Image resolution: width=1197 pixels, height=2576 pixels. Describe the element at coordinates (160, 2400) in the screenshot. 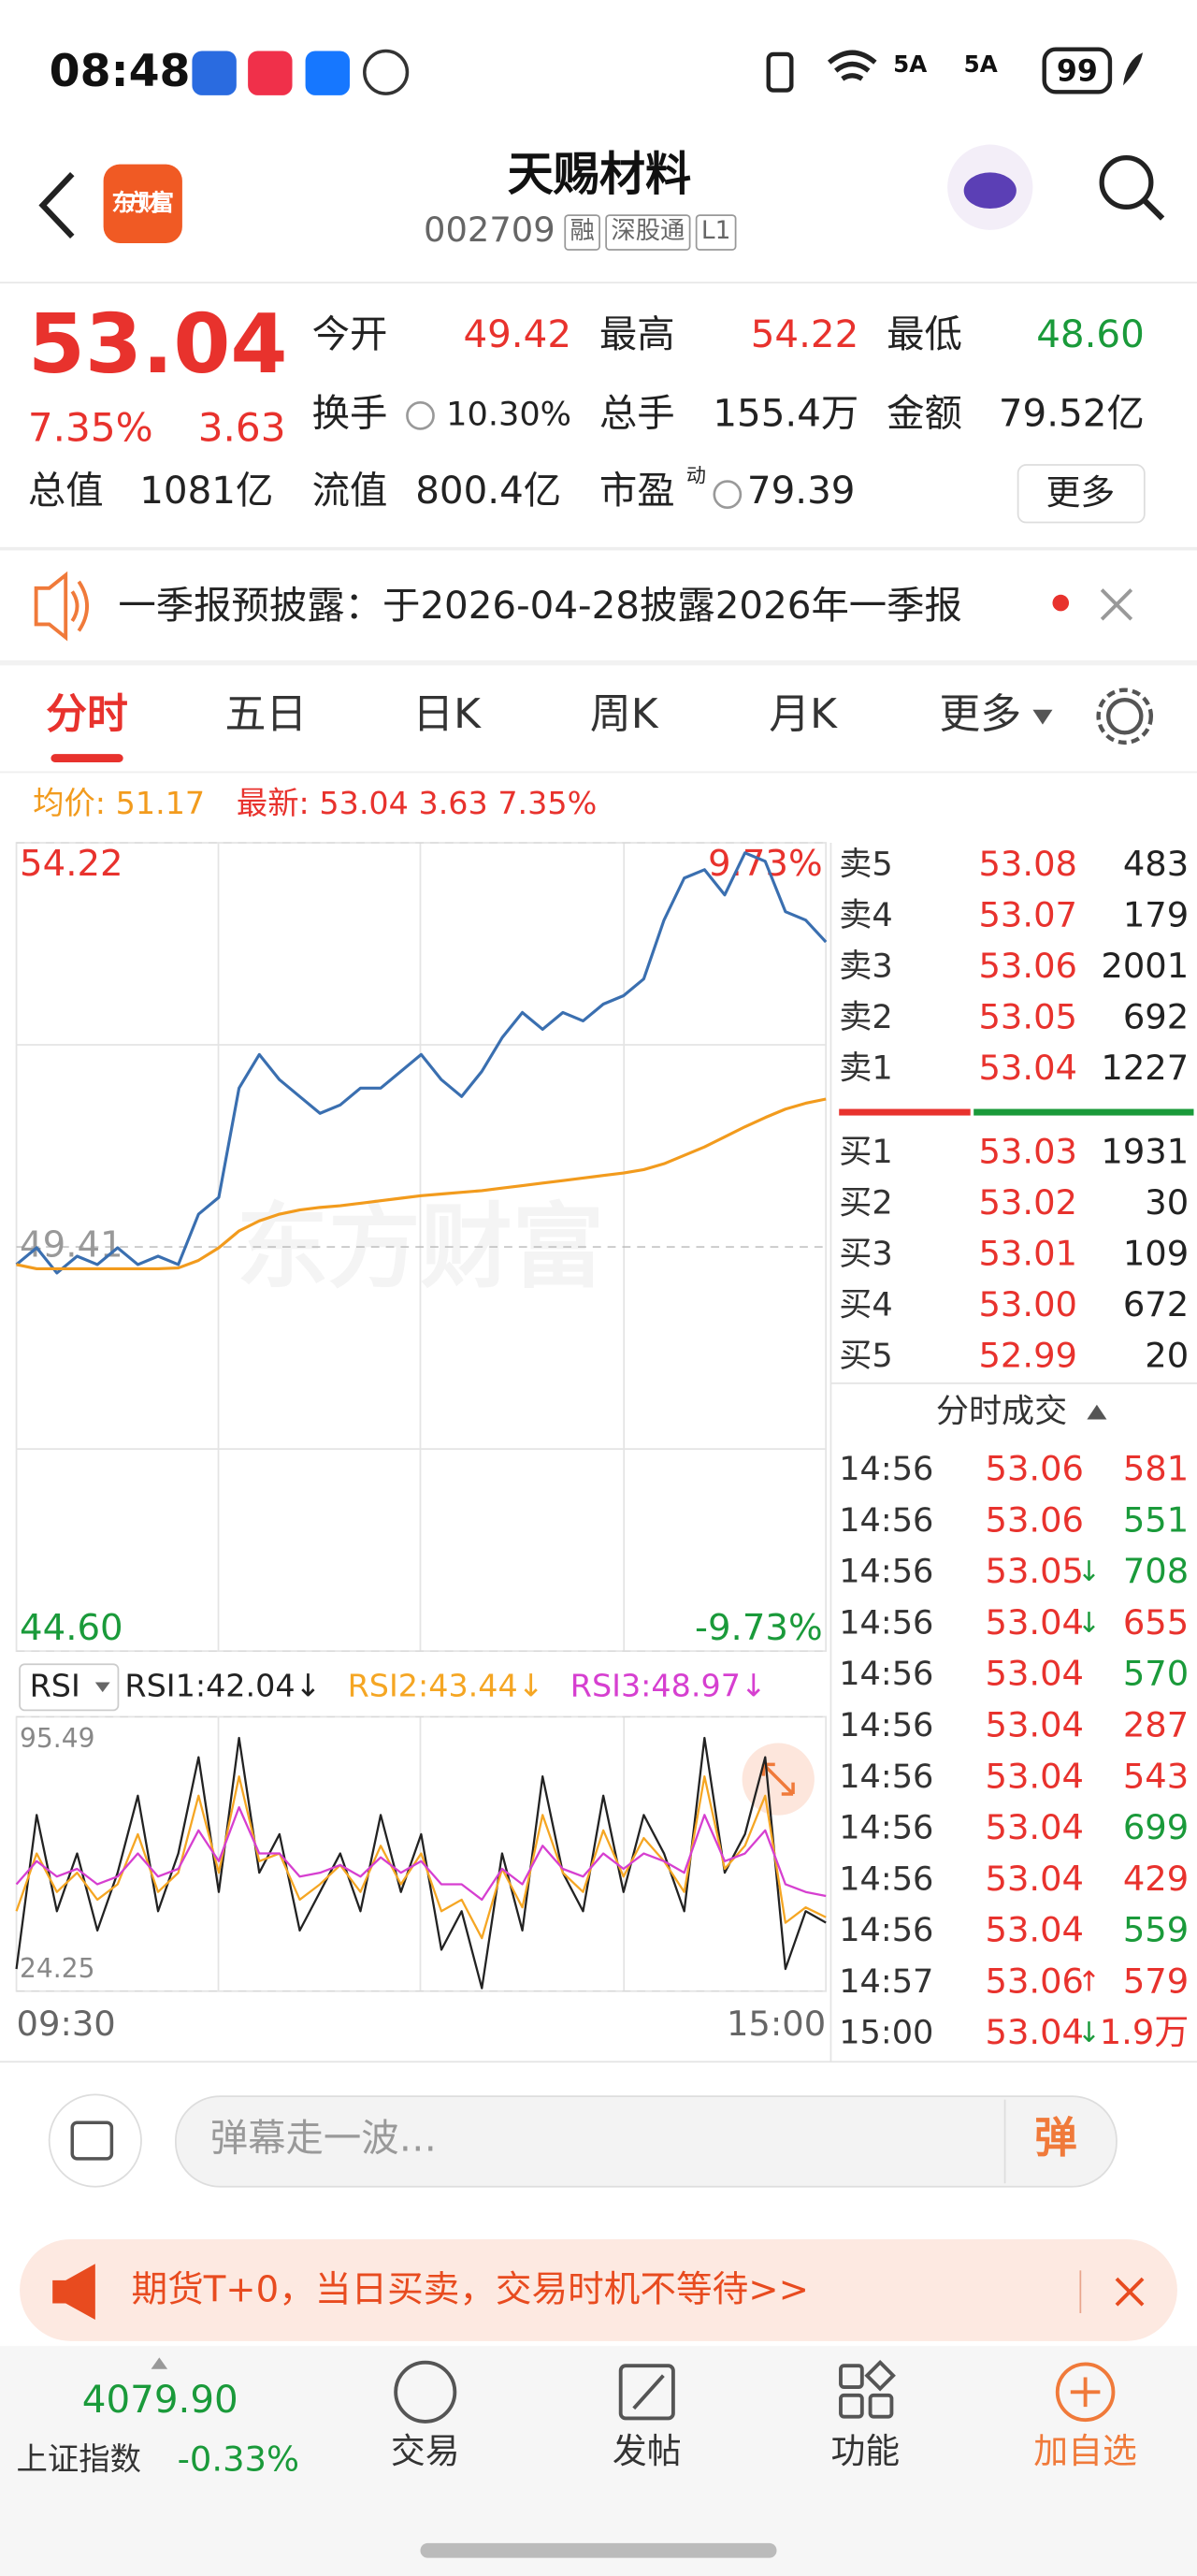

I see `index-value: 4079.90` at that location.